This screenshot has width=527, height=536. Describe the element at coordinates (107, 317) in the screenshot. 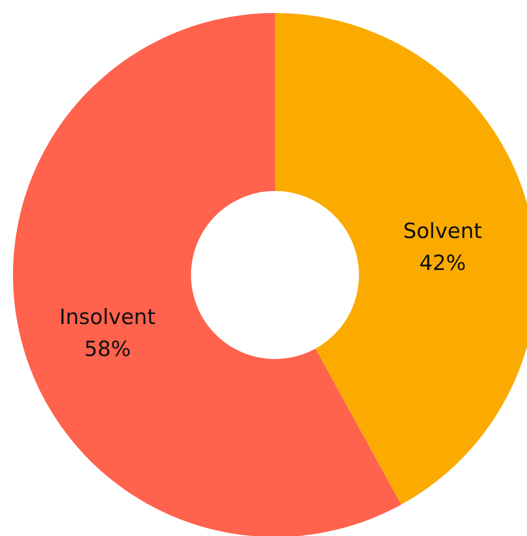

I see `slice-label: Insolvent` at that location.